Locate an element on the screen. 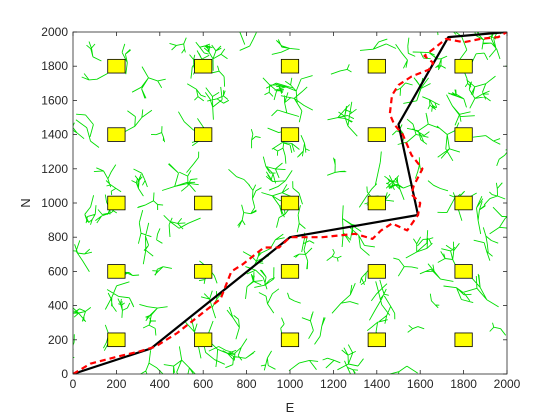 The height and width of the screenshot is (420, 560). y-tick-label: 1400 is located at coordinates (54, 135).